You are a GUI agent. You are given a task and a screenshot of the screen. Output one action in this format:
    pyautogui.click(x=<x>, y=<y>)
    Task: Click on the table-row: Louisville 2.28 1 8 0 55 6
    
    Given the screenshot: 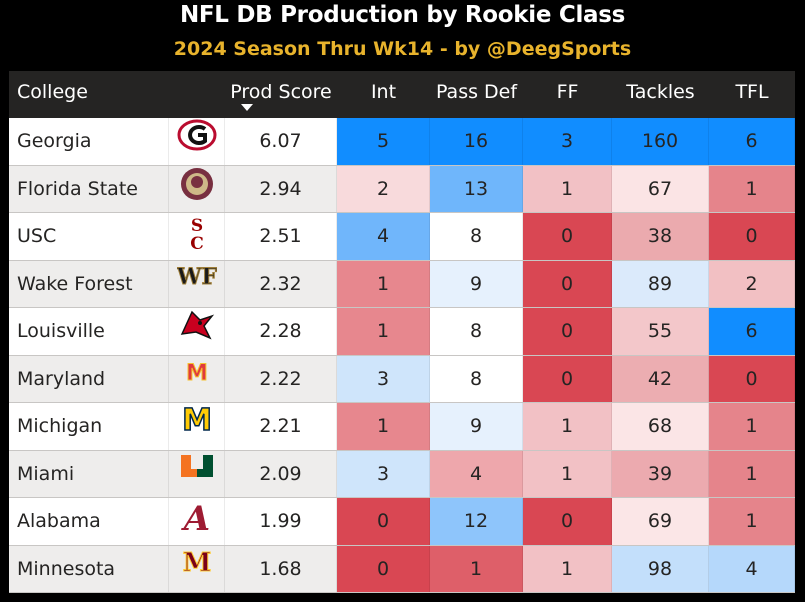 What is the action you would take?
    pyautogui.click(x=402, y=331)
    